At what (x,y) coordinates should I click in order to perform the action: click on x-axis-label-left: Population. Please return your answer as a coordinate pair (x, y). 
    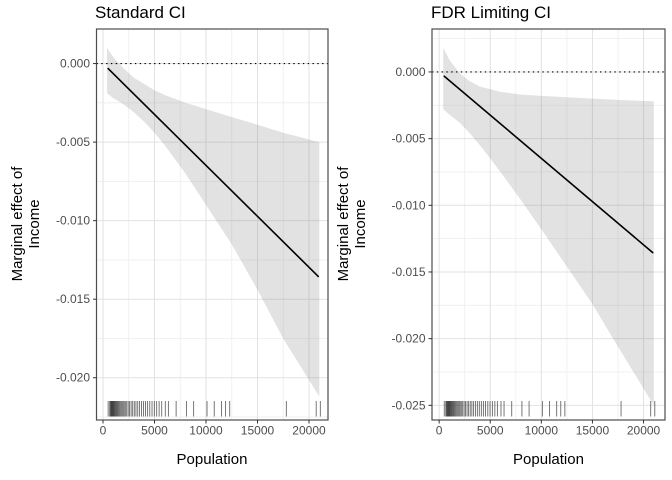
    Looking at the image, I should click on (212, 459).